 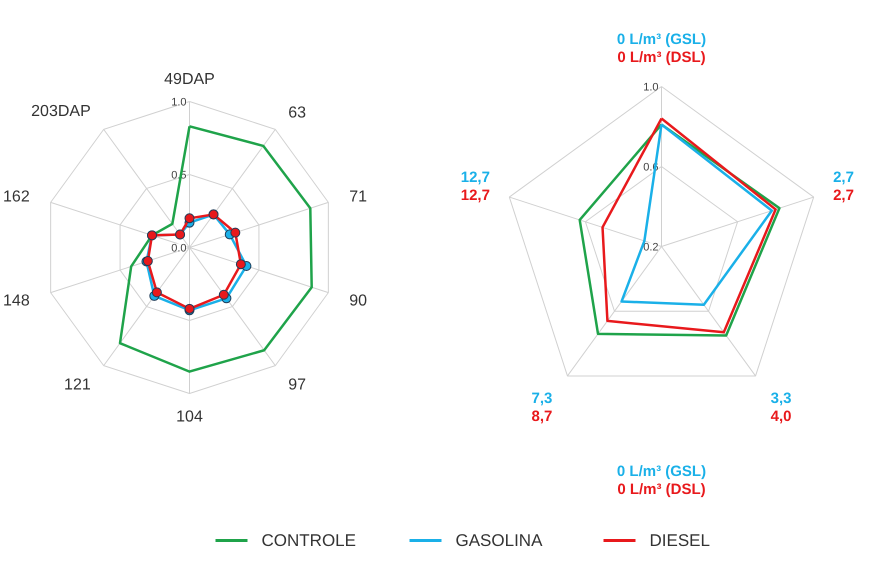 What do you see at coordinates (297, 113) in the screenshot?
I see `spoke-label: 63` at bounding box center [297, 113].